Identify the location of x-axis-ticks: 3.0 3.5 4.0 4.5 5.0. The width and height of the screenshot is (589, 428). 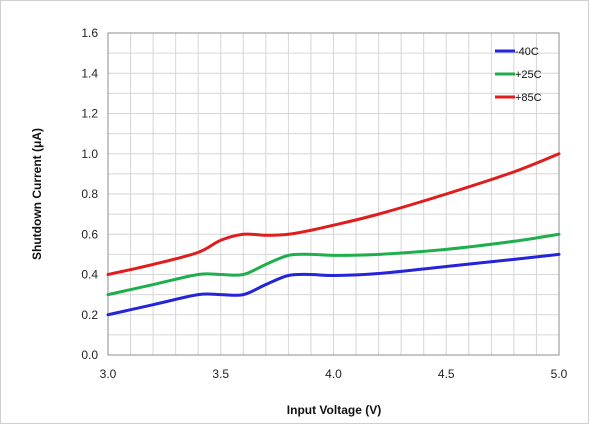
(334, 374).